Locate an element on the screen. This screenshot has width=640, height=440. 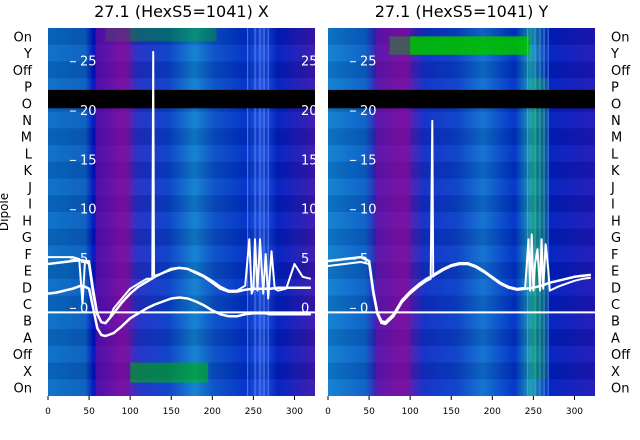
y-axis-label: Dipole is located at coordinates (5, 212).